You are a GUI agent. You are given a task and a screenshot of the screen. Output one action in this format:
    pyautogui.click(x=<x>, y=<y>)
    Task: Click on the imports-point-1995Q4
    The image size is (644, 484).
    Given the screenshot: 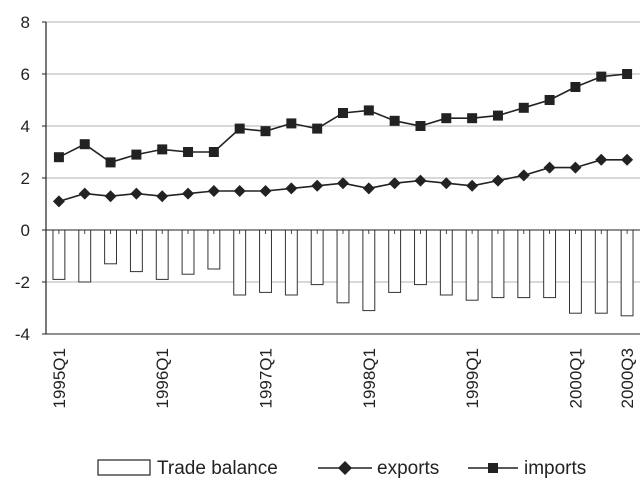 What is the action you would take?
    pyautogui.click(x=136, y=154)
    